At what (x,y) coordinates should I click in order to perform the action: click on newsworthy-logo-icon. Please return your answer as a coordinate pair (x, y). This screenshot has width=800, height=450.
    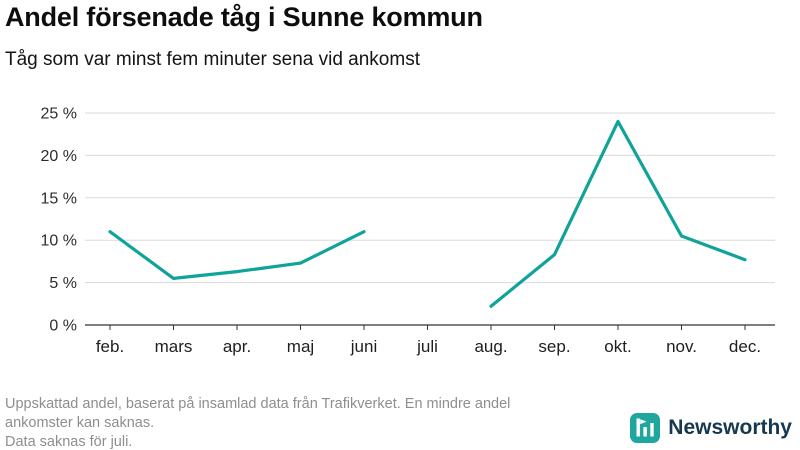
    Looking at the image, I should click on (645, 428).